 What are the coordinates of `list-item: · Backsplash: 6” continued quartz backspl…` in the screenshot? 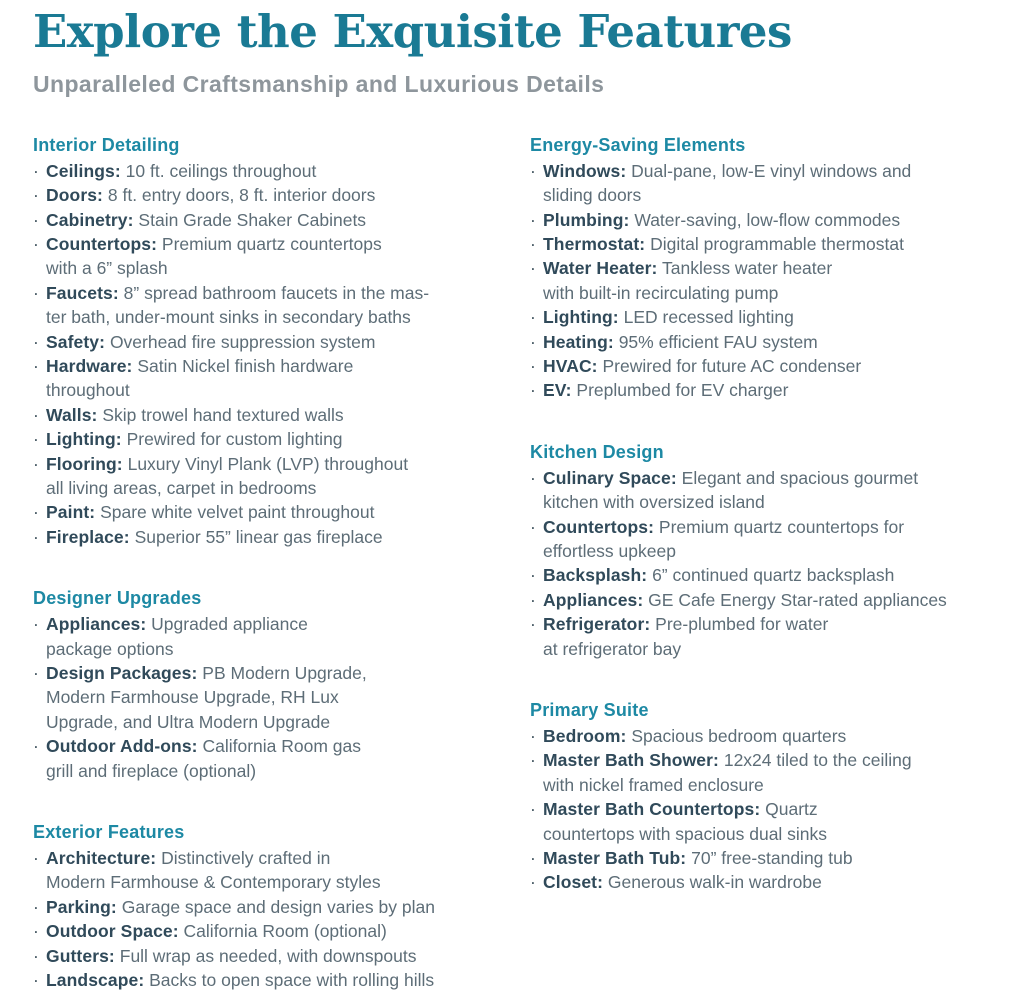 It's located at (770, 575).